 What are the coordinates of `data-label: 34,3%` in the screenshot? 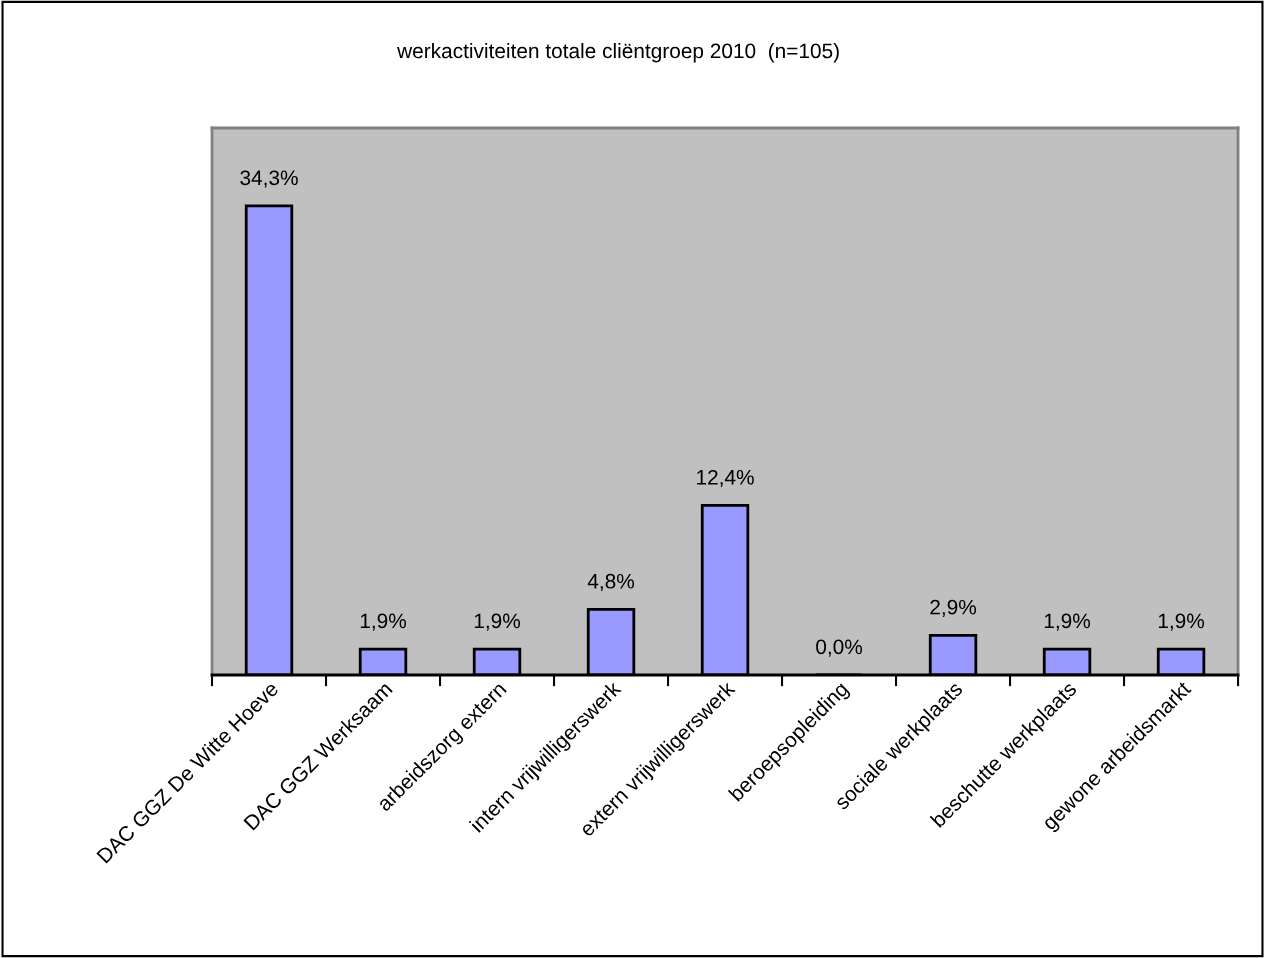 It's located at (269, 179).